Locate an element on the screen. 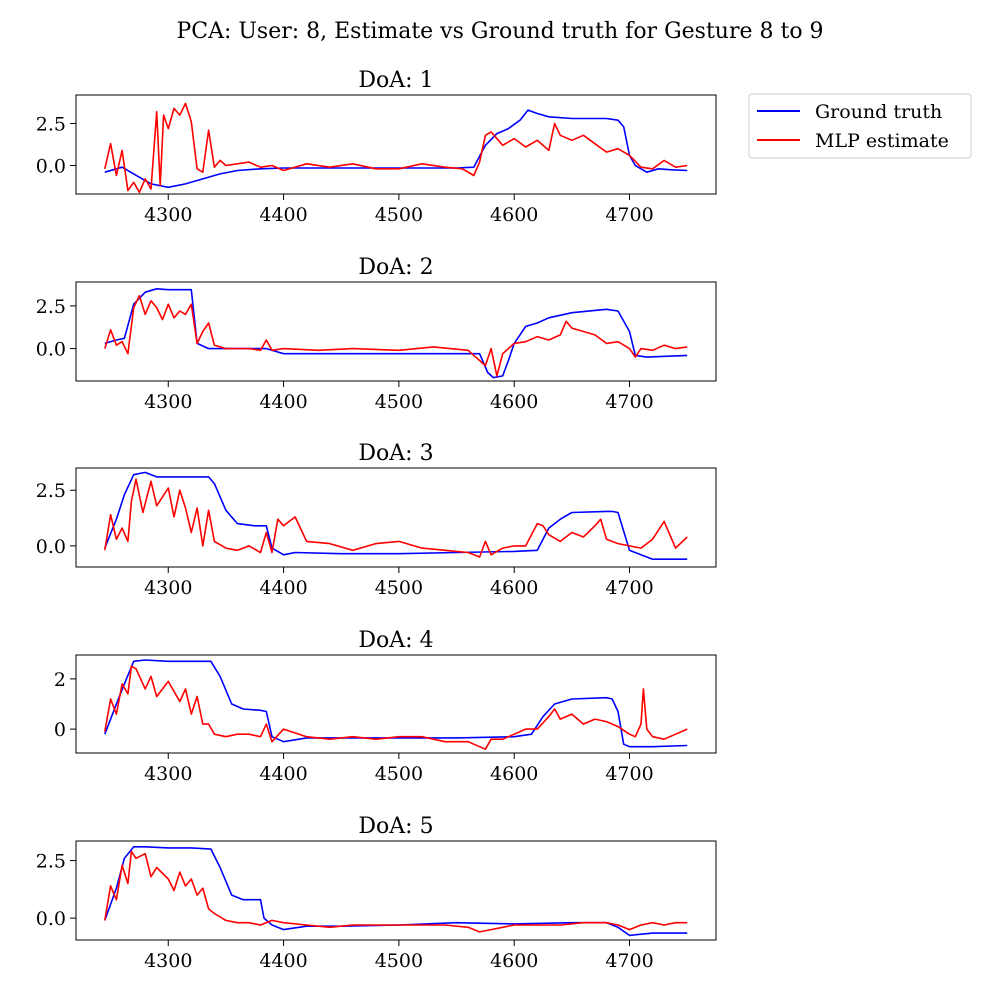 The width and height of the screenshot is (1000, 1000). legend: Ground truth MLP estimate is located at coordinates (860, 126).